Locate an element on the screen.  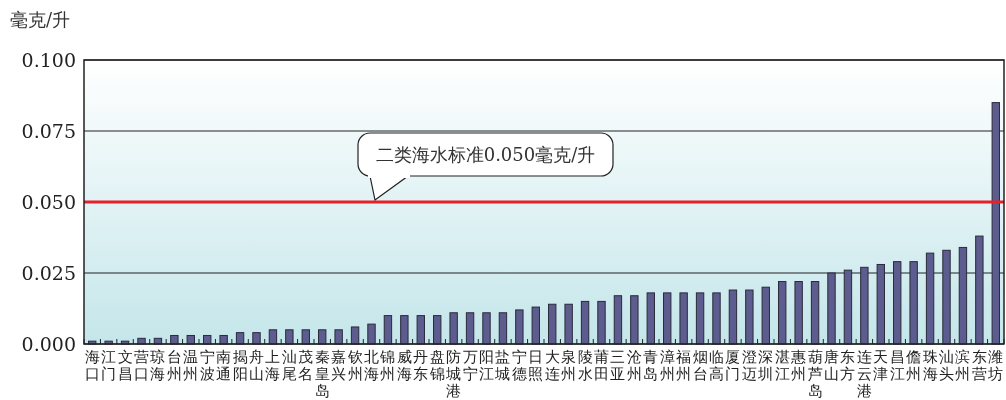
x-tick-label: 唐山 is located at coordinates (831, 365).